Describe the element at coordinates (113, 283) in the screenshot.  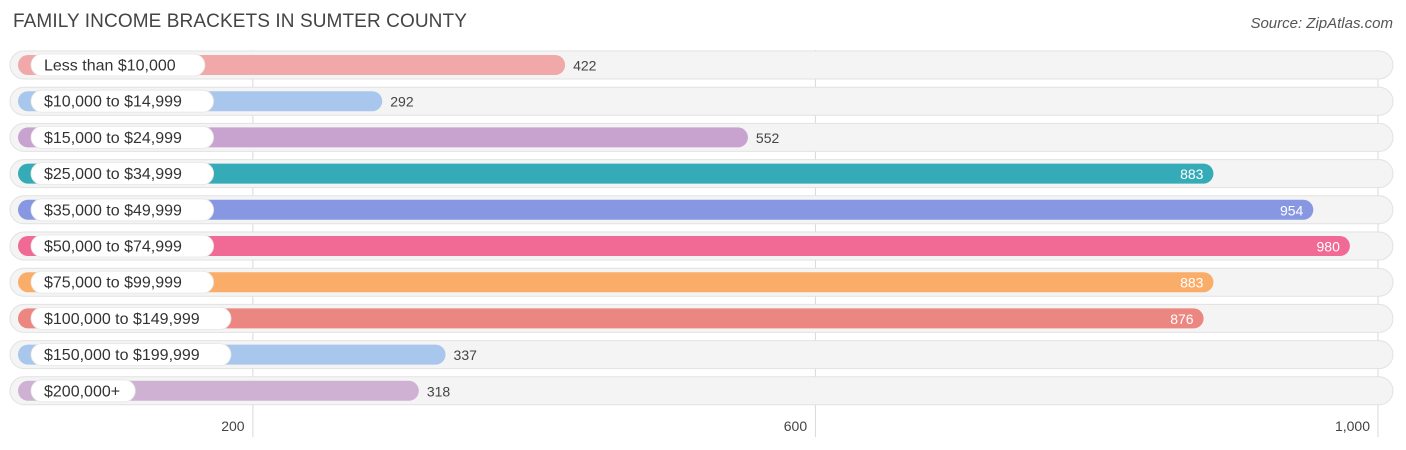
I see `category-label: $75,000 to $99,999` at that location.